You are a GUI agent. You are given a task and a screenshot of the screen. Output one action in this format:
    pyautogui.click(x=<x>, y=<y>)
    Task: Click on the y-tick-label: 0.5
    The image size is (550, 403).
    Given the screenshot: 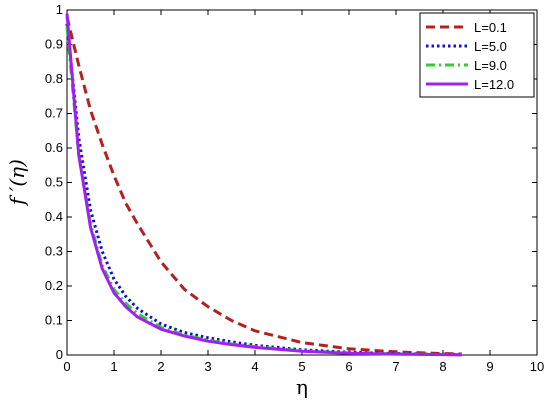 What is the action you would take?
    pyautogui.click(x=54, y=182)
    